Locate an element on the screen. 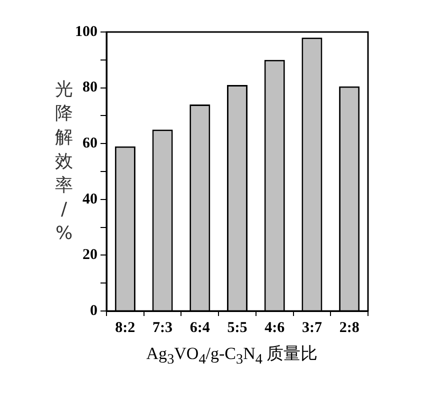 The width and height of the screenshot is (428, 398). y-tick-label: 0 is located at coordinates (94, 310).